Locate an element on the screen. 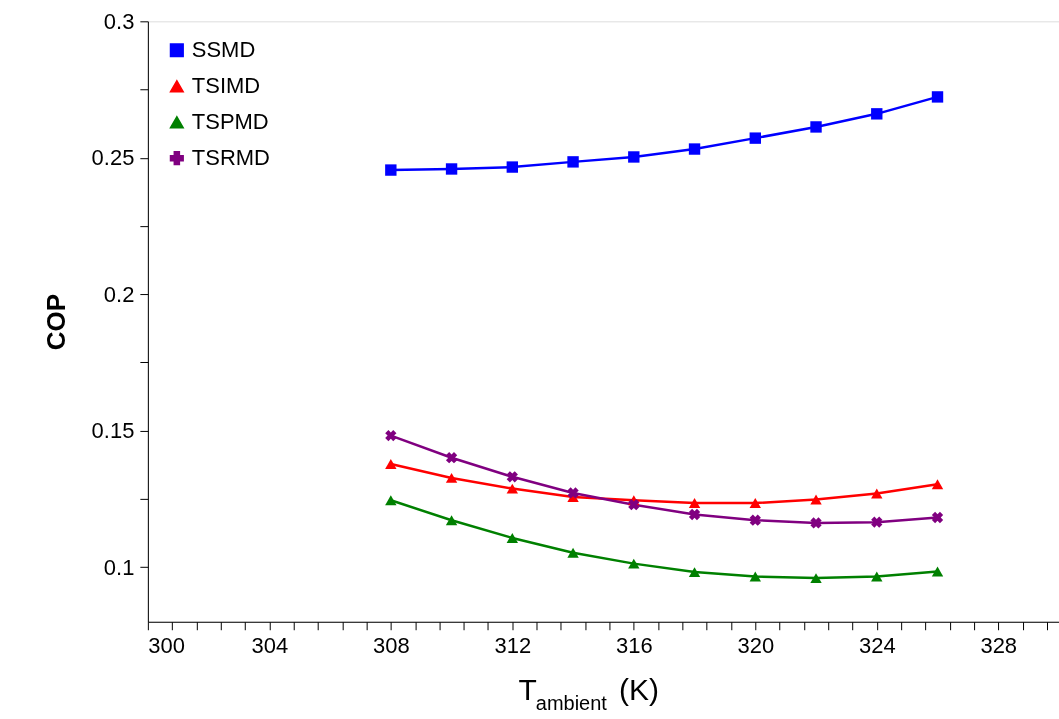  x-tick-label: 316 is located at coordinates (634, 646).